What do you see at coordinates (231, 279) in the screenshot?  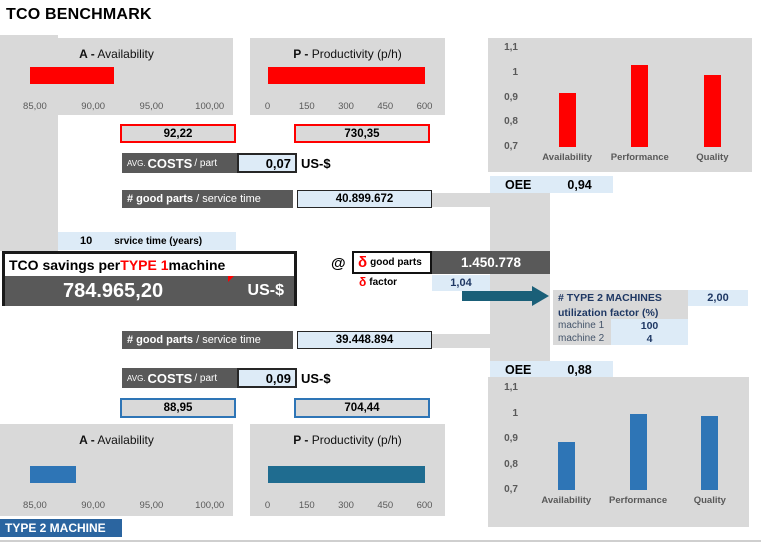 I see `comment-marker` at bounding box center [231, 279].